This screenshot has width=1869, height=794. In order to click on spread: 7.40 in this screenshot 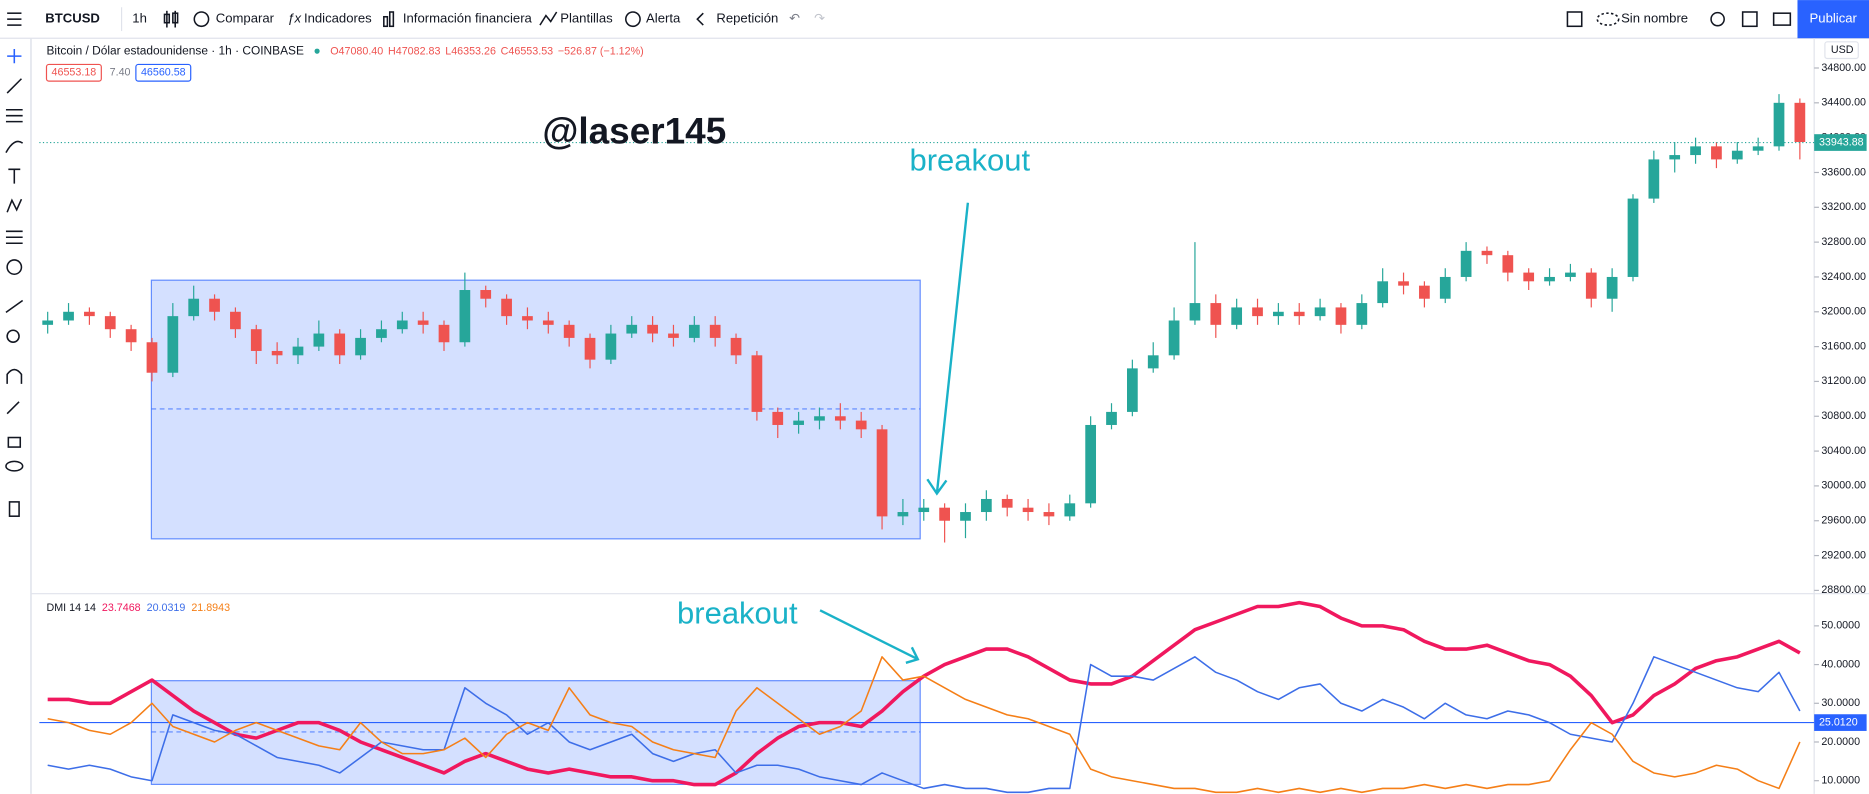, I will do `click(120, 73)`.